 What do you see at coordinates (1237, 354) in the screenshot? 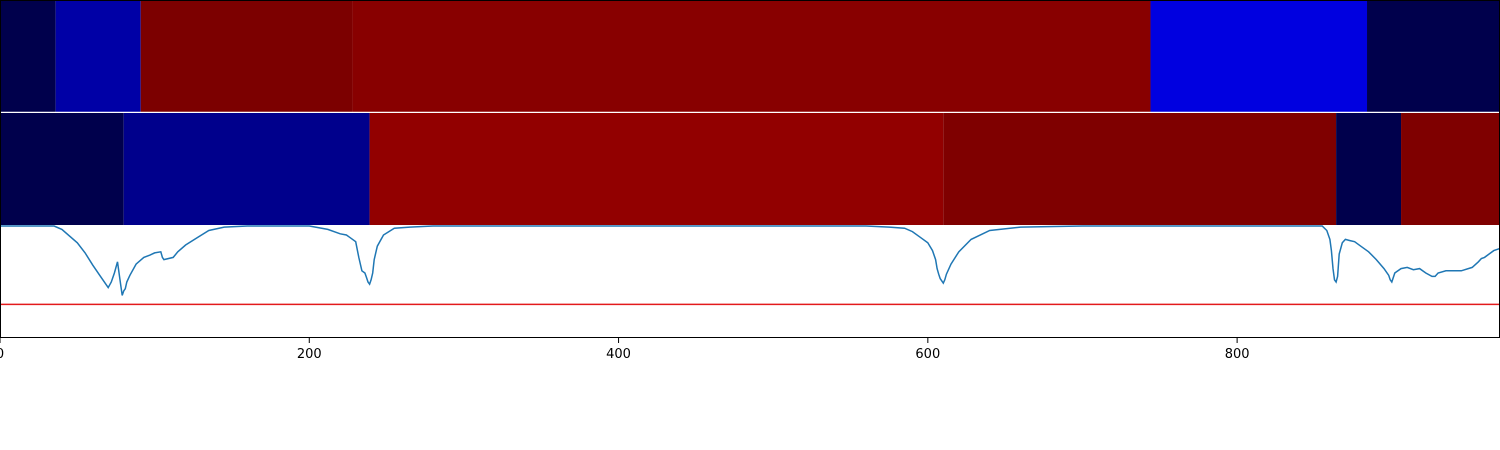
I see `x-tick-label-5: 800` at bounding box center [1237, 354].